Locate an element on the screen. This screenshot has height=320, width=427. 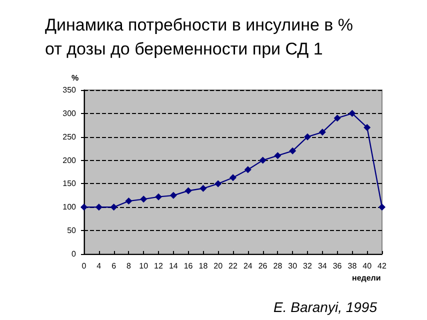
y-tick-label: 150 is located at coordinates (69, 183).